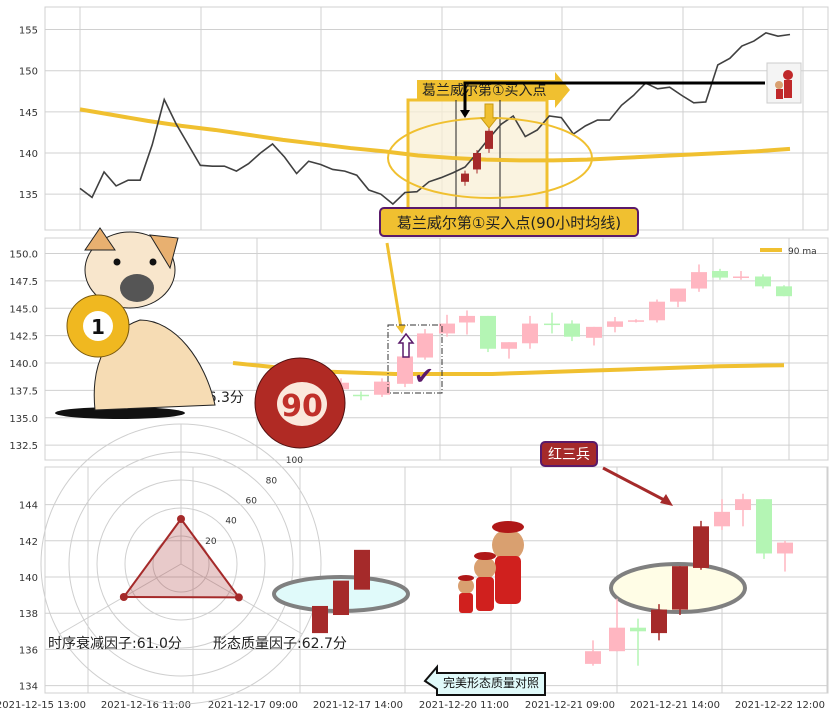  Describe the element at coordinates (294, 461) in the screenshot. I see `radar-ring-label: 100` at that location.